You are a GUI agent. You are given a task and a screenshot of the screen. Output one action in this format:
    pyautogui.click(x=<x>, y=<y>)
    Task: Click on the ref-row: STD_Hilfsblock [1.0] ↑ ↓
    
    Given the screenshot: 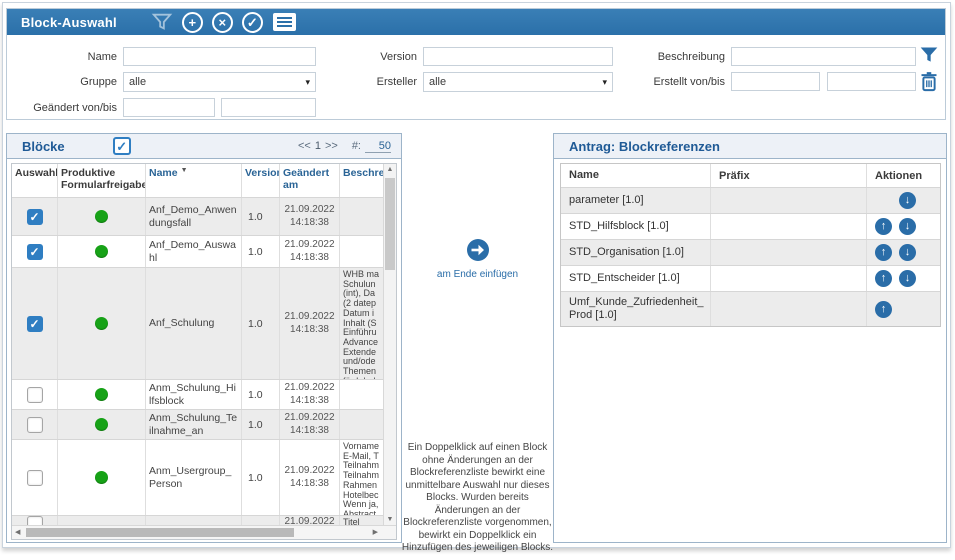 What is the action you would take?
    pyautogui.click(x=750, y=227)
    